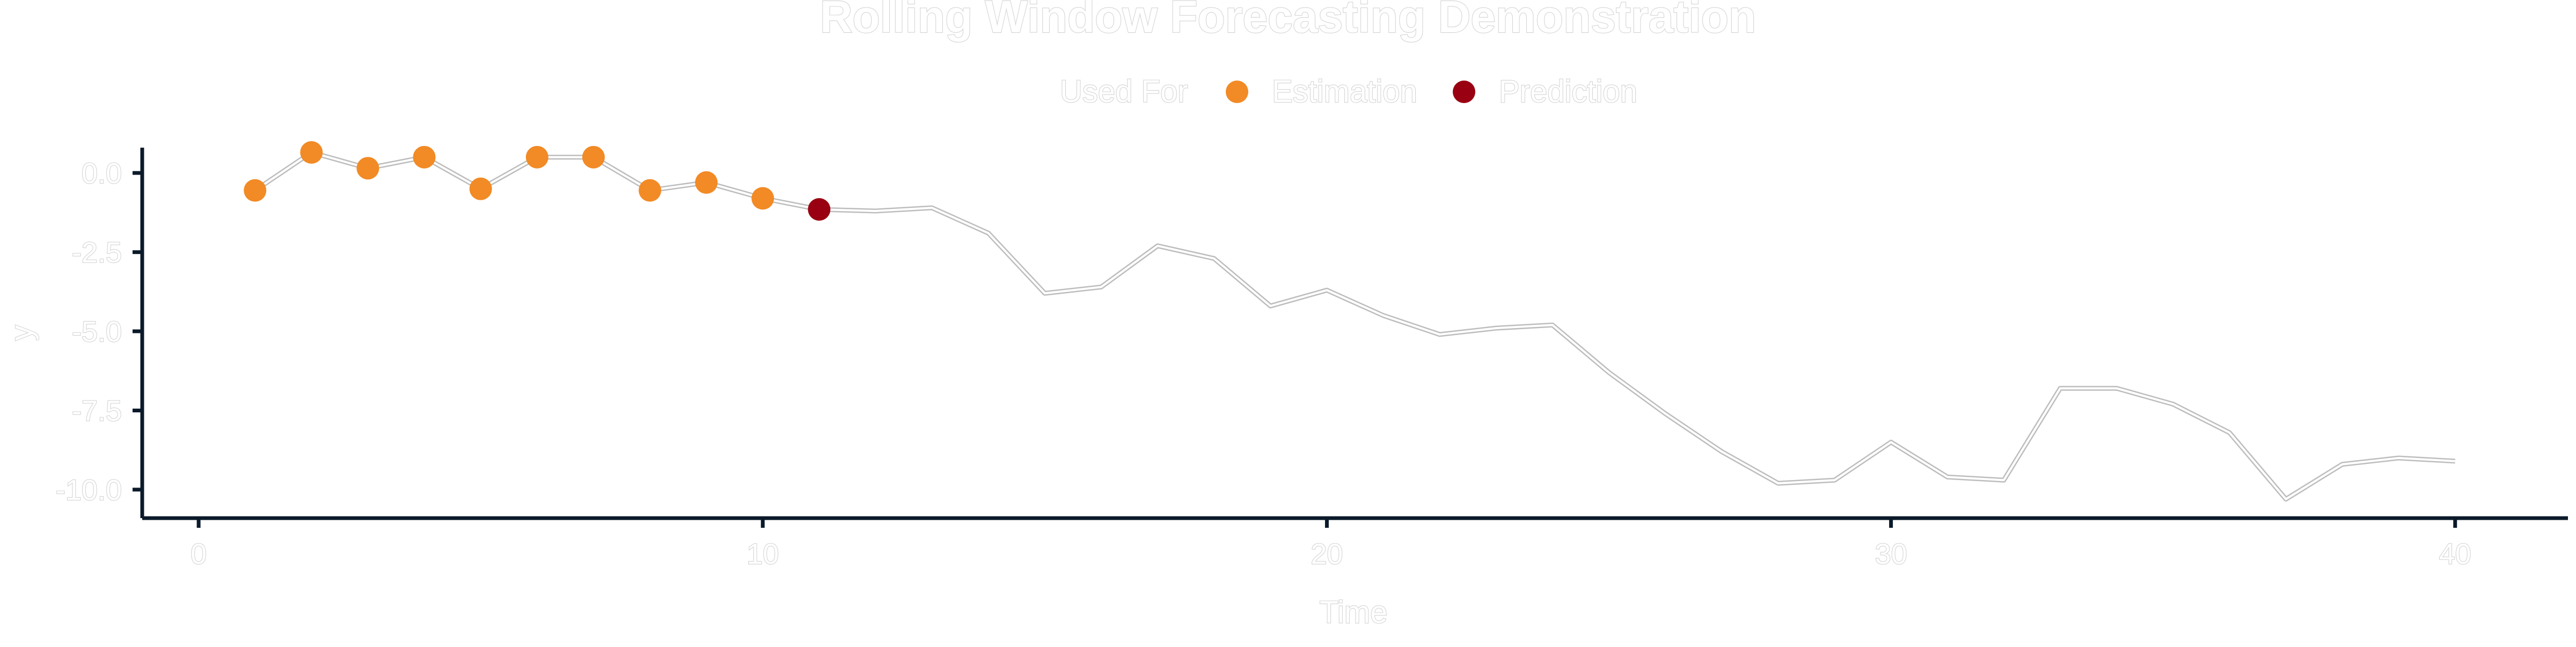  I want to click on prediction-point, so click(819, 209).